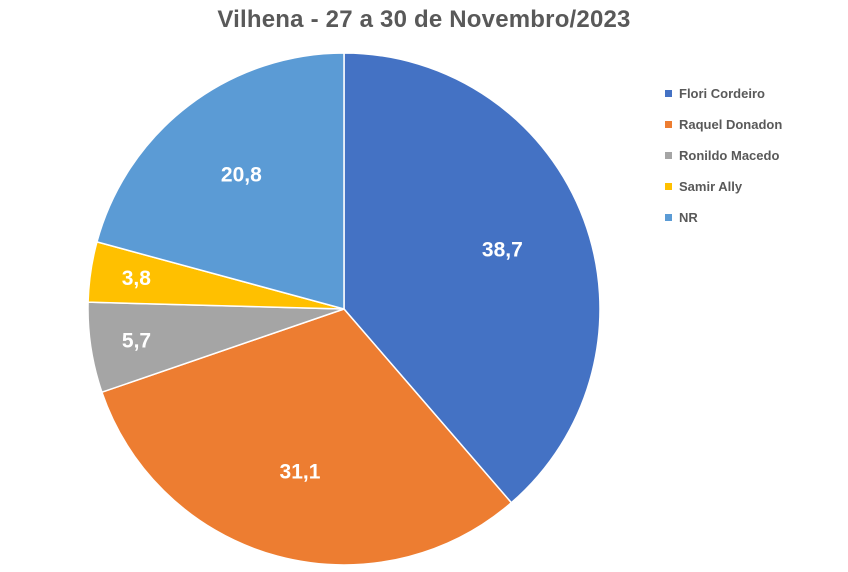 This screenshot has height=572, width=848. Describe the element at coordinates (755, 186) in the screenshot. I see `legend-item-samir-ally: Samir Ally` at that location.